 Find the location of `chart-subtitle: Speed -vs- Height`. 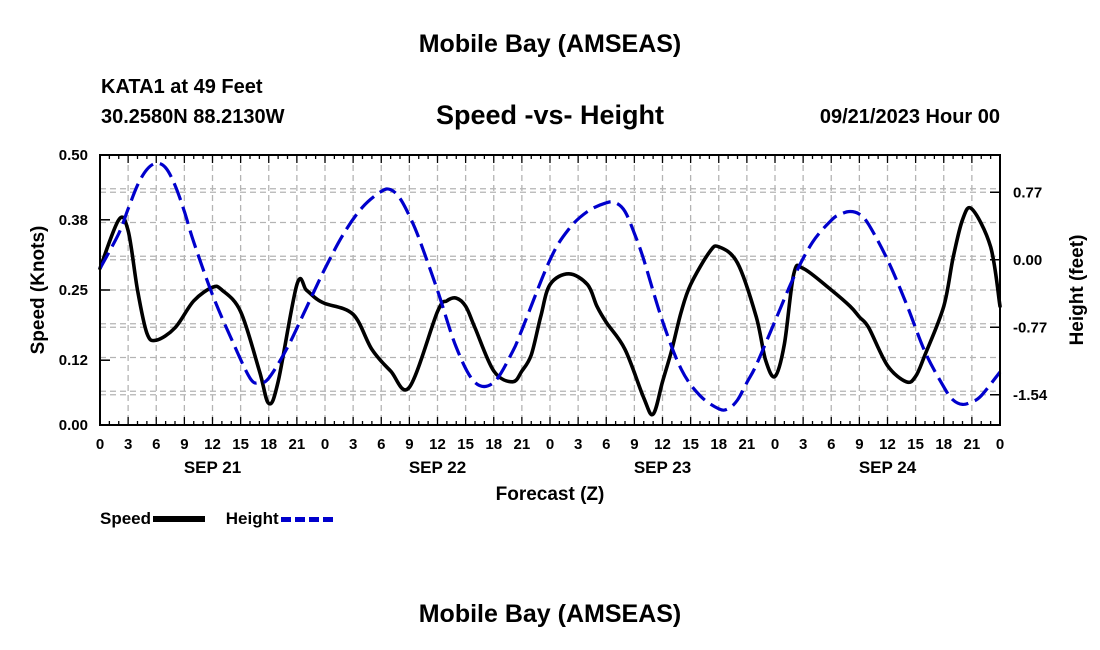

chart-subtitle: Speed -vs- Height is located at coordinates (550, 115).